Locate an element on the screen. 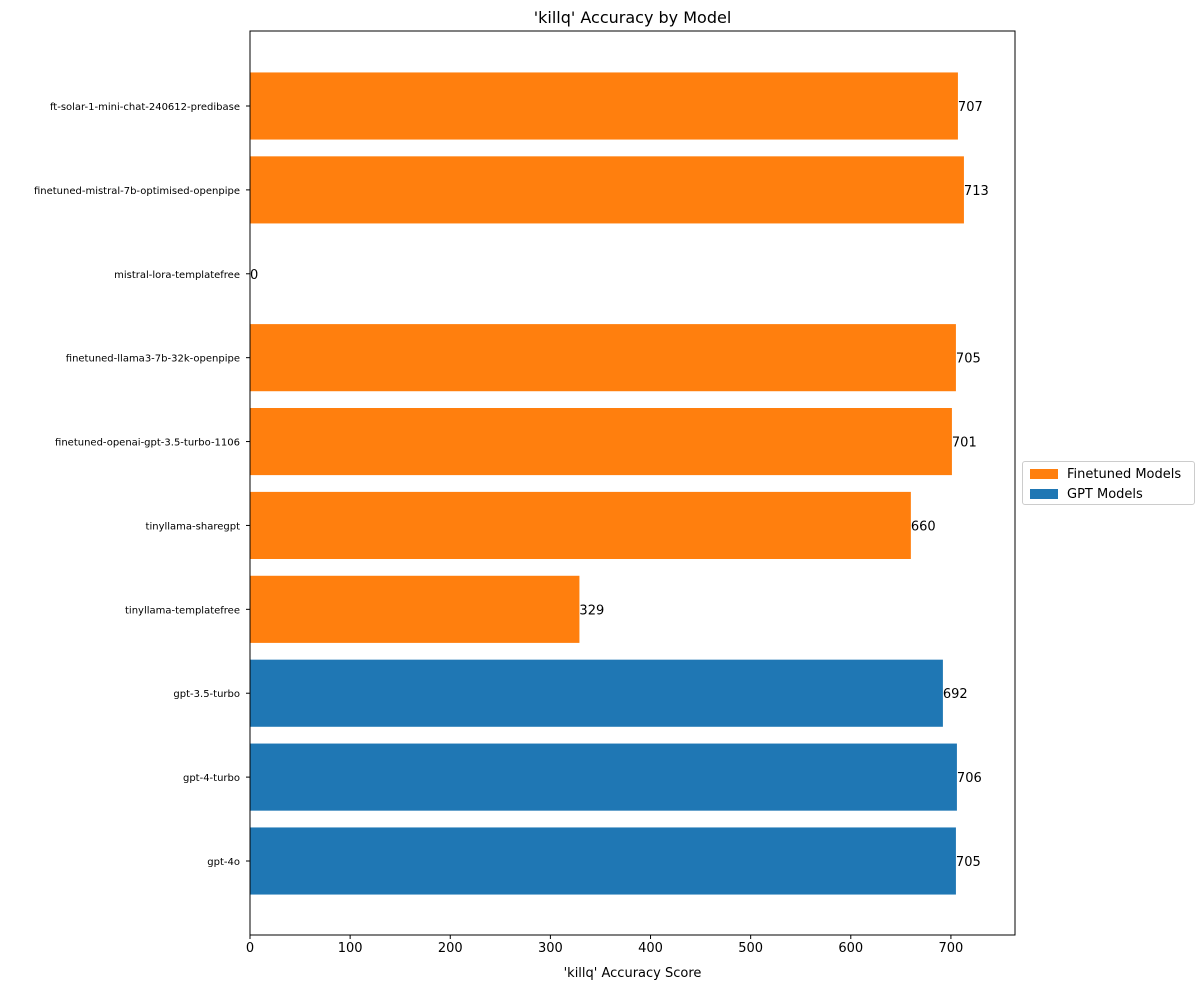  data-label: 713 is located at coordinates (976, 191).